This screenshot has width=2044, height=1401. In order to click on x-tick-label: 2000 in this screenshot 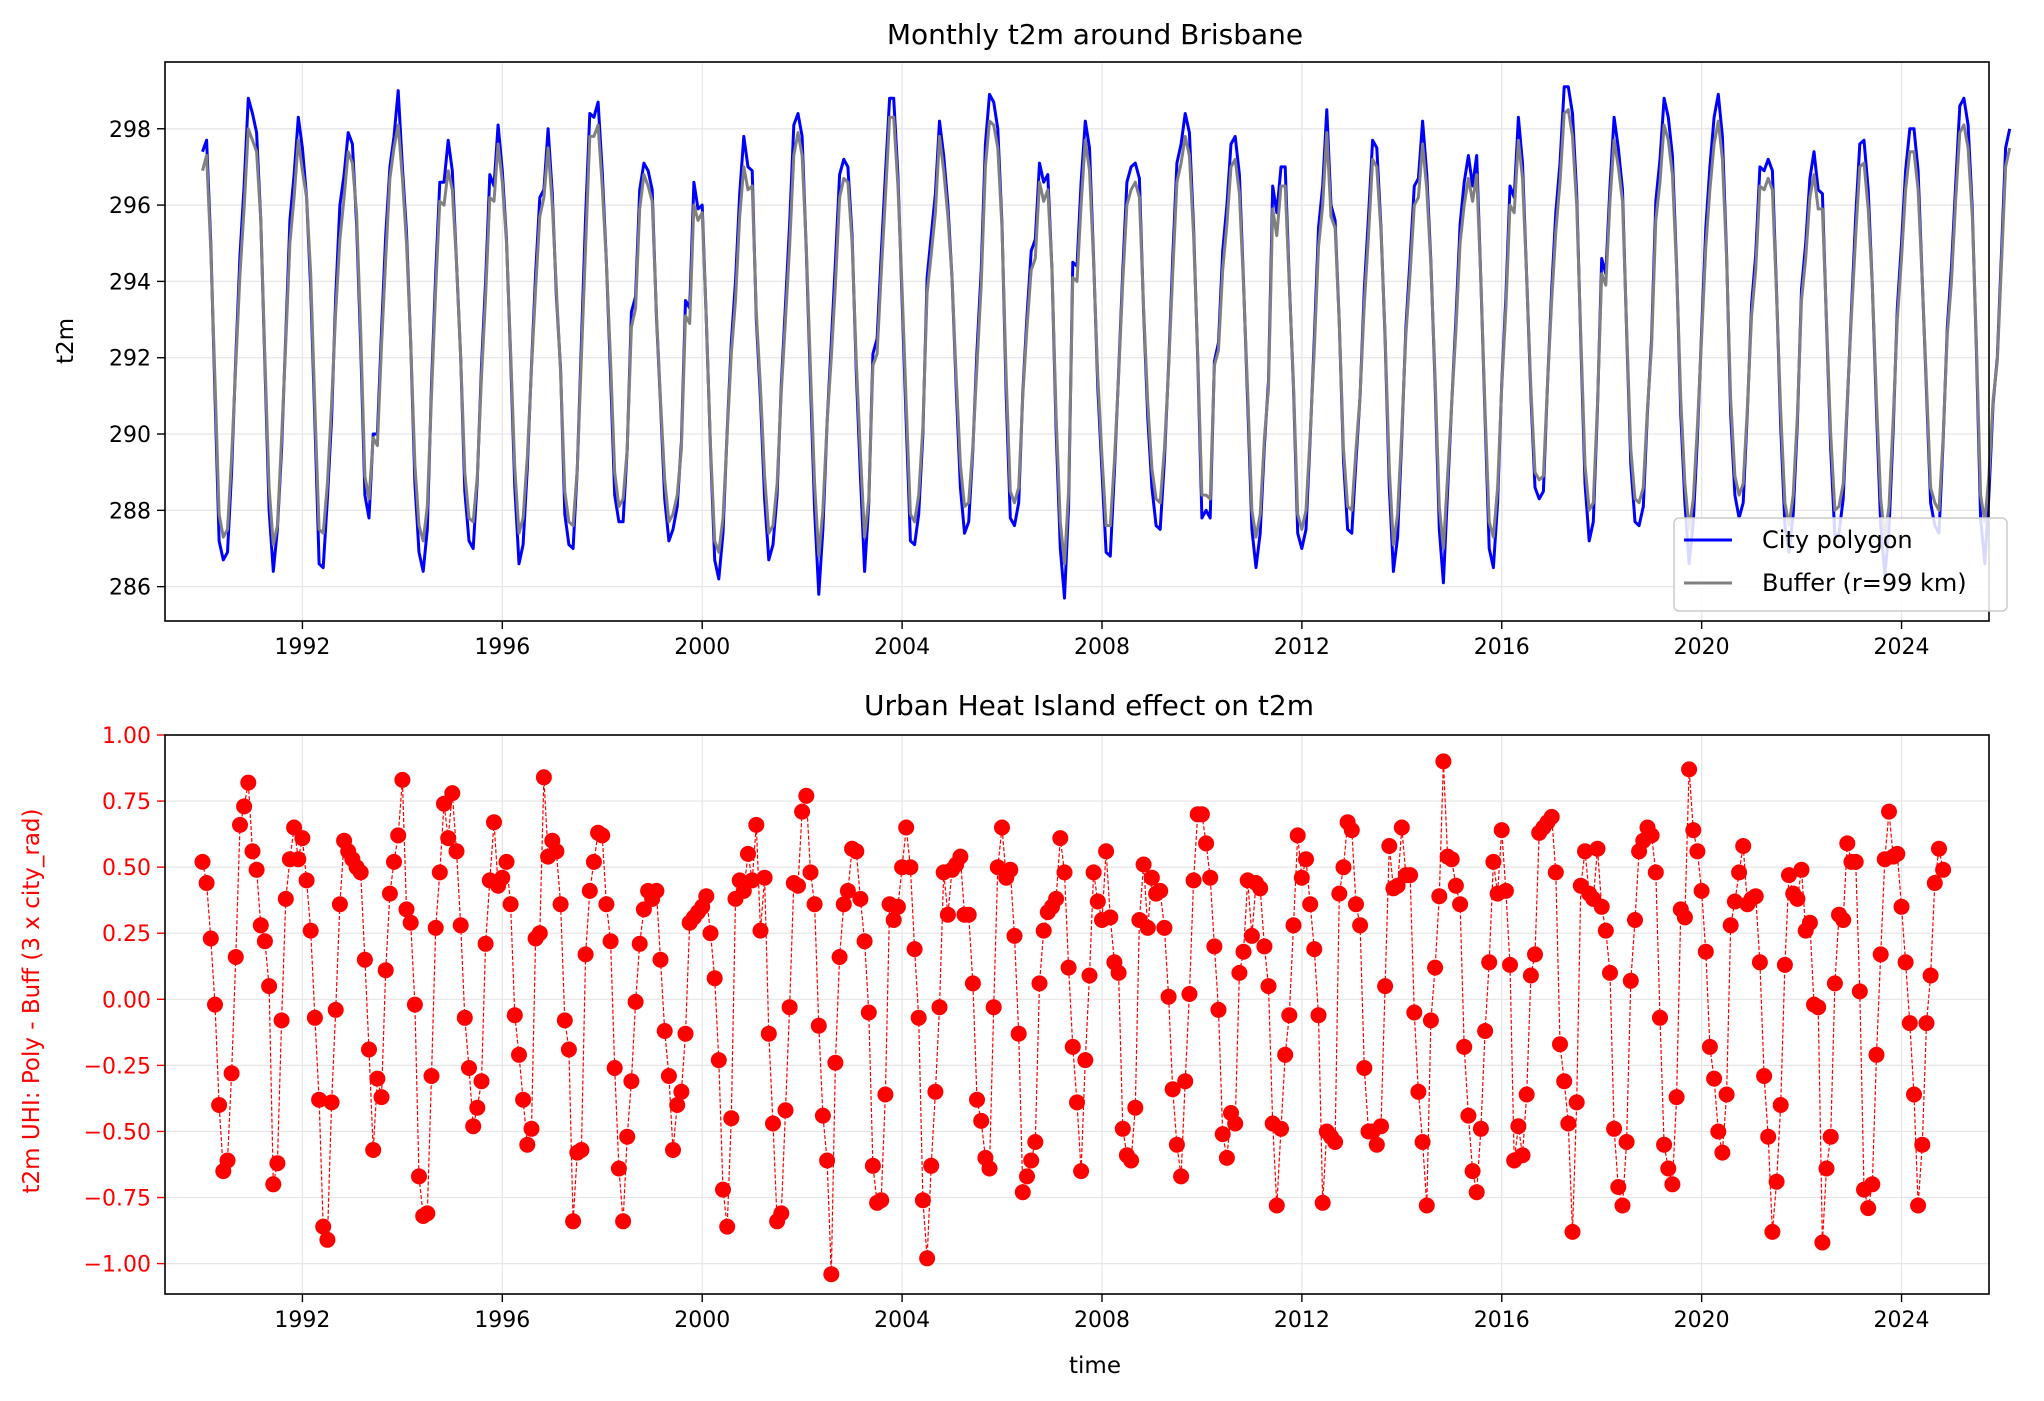, I will do `click(702, 647)`.